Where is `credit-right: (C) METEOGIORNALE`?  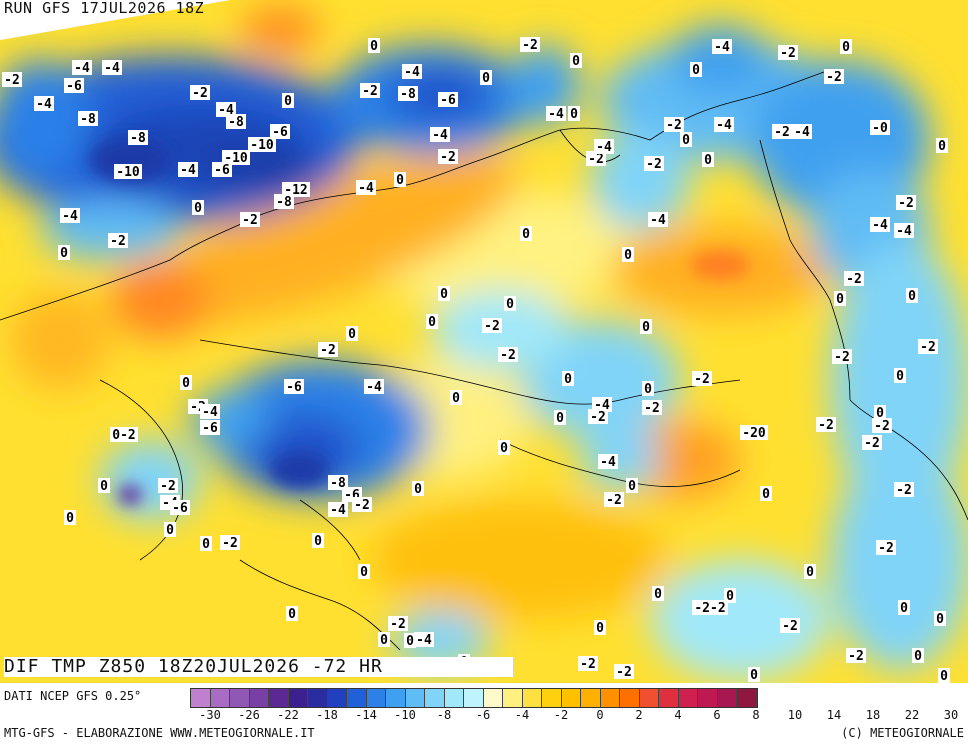
credit-right: (C) METEOGIORNALE is located at coordinates (902, 733).